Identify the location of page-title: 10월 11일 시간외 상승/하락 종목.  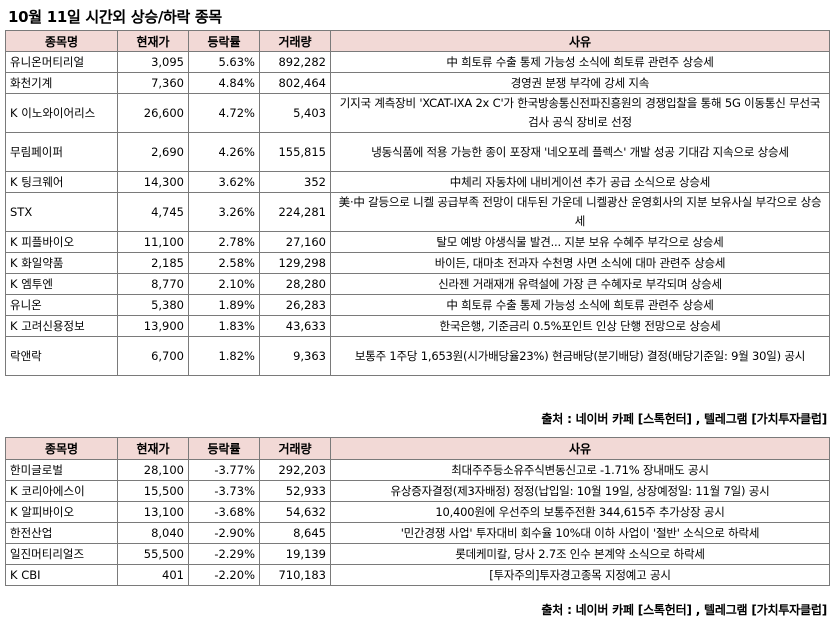
(115, 17).